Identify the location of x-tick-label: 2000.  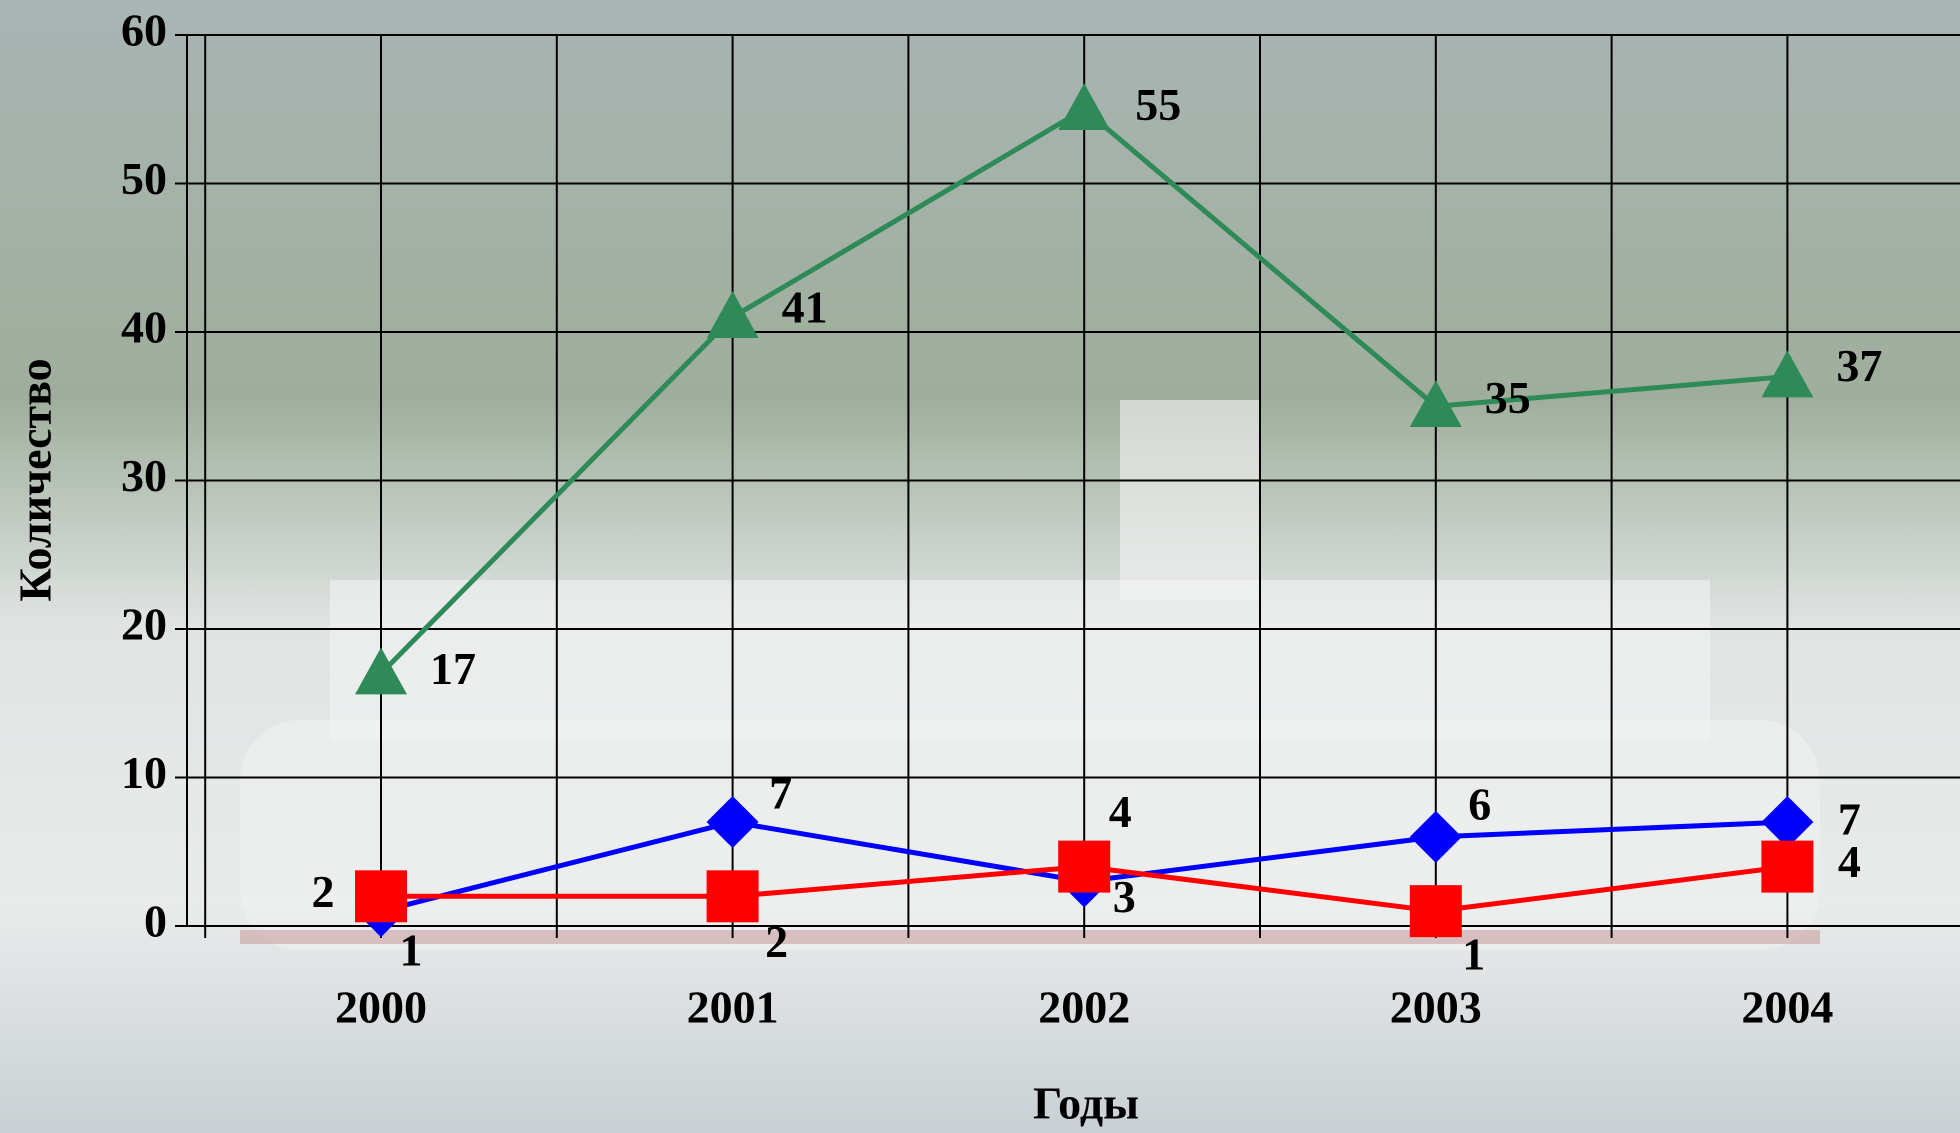
(381, 1007).